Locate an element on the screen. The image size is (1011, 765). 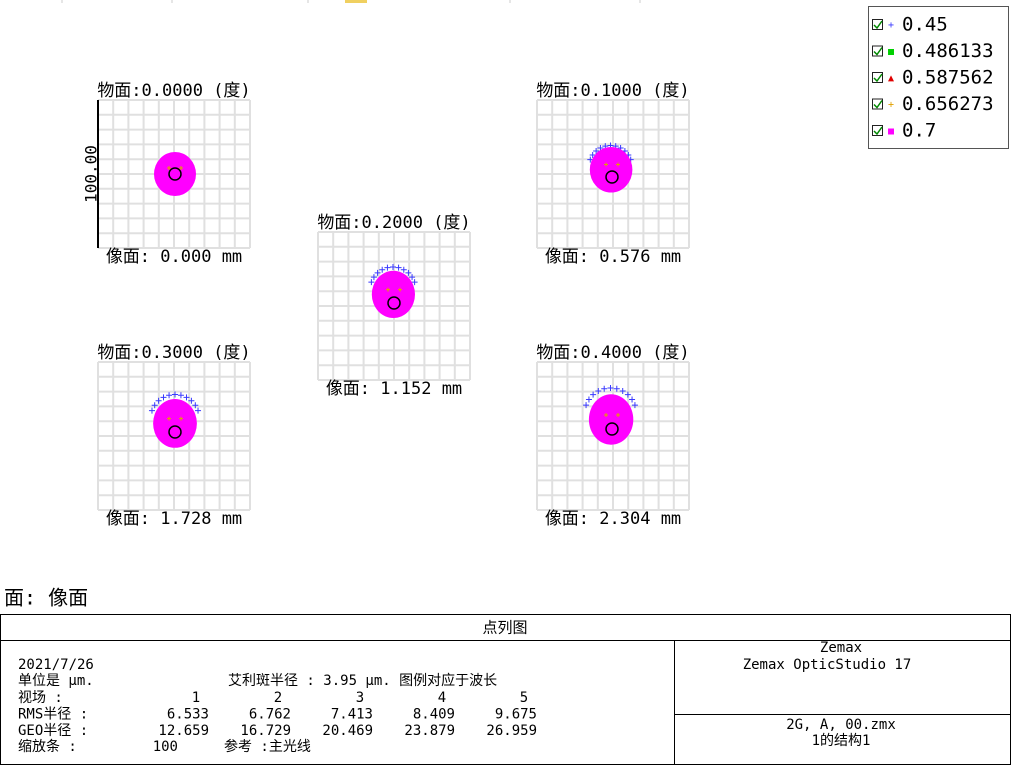
spot-field: 物面:0.2000 (度) 像面: 1.152 mm is located at coordinates (394, 306).